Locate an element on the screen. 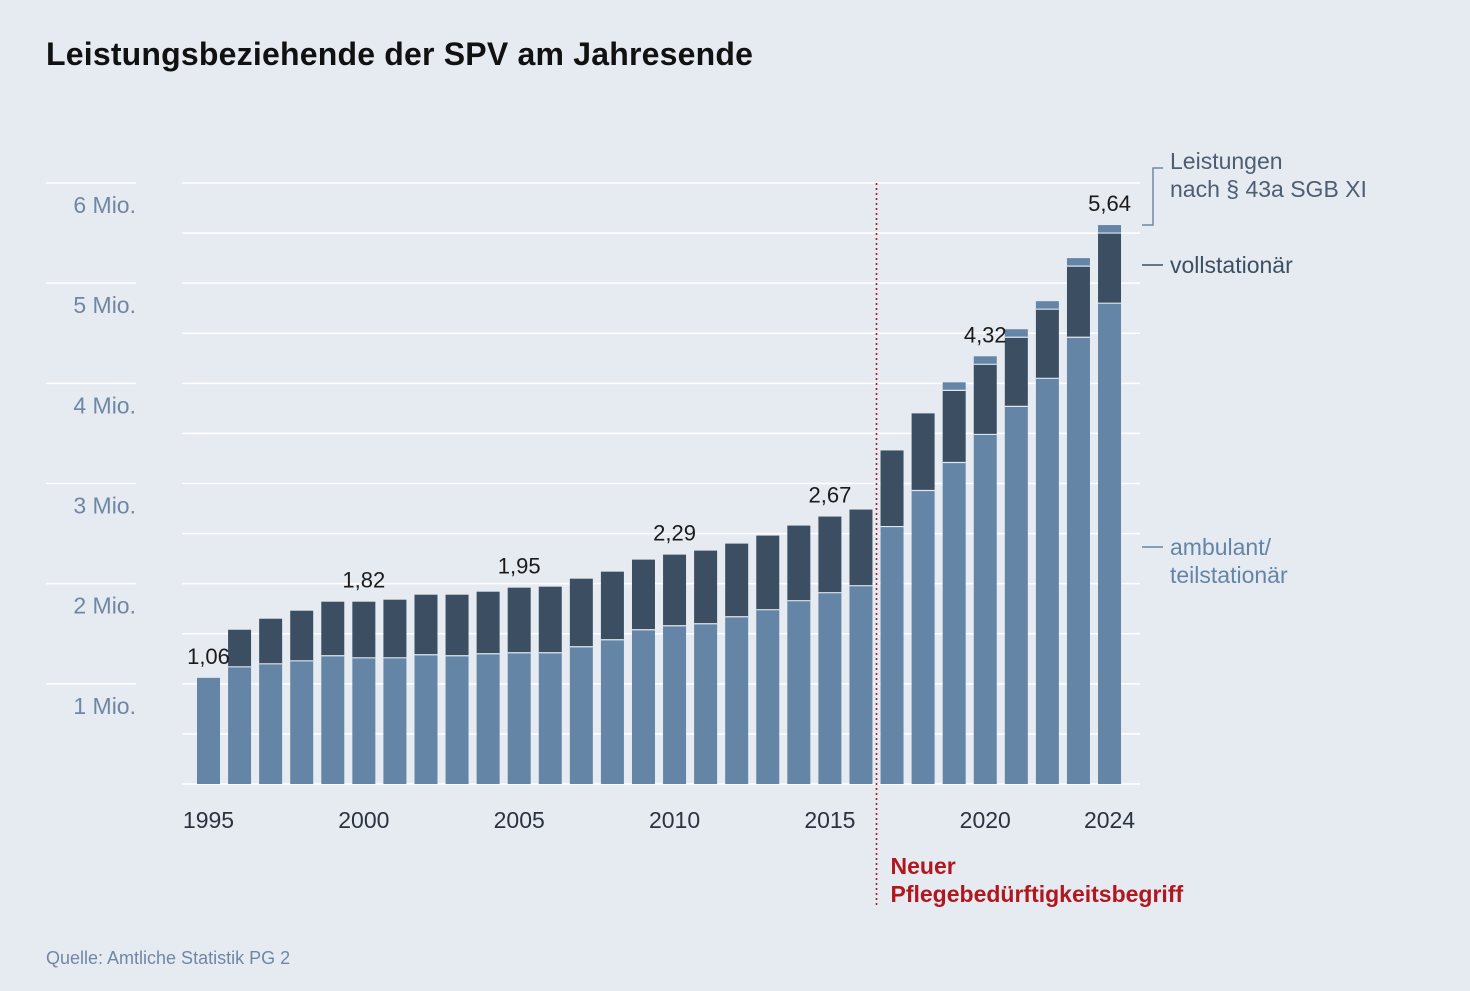  y-tick-label: 4 Mio. is located at coordinates (104, 405).